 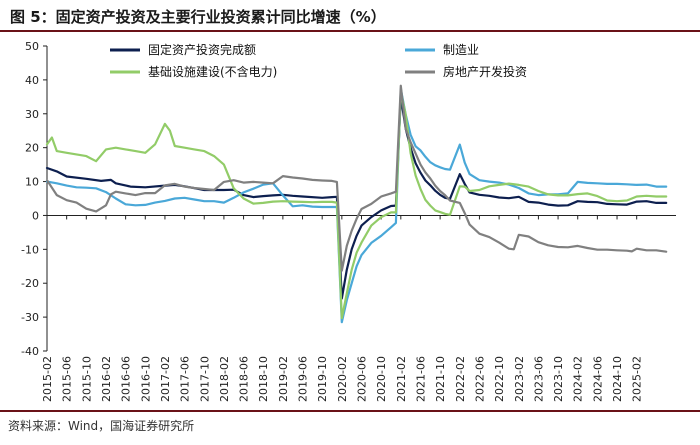 I want to click on x-tick-label: 2021-06, so click(x=420, y=379).